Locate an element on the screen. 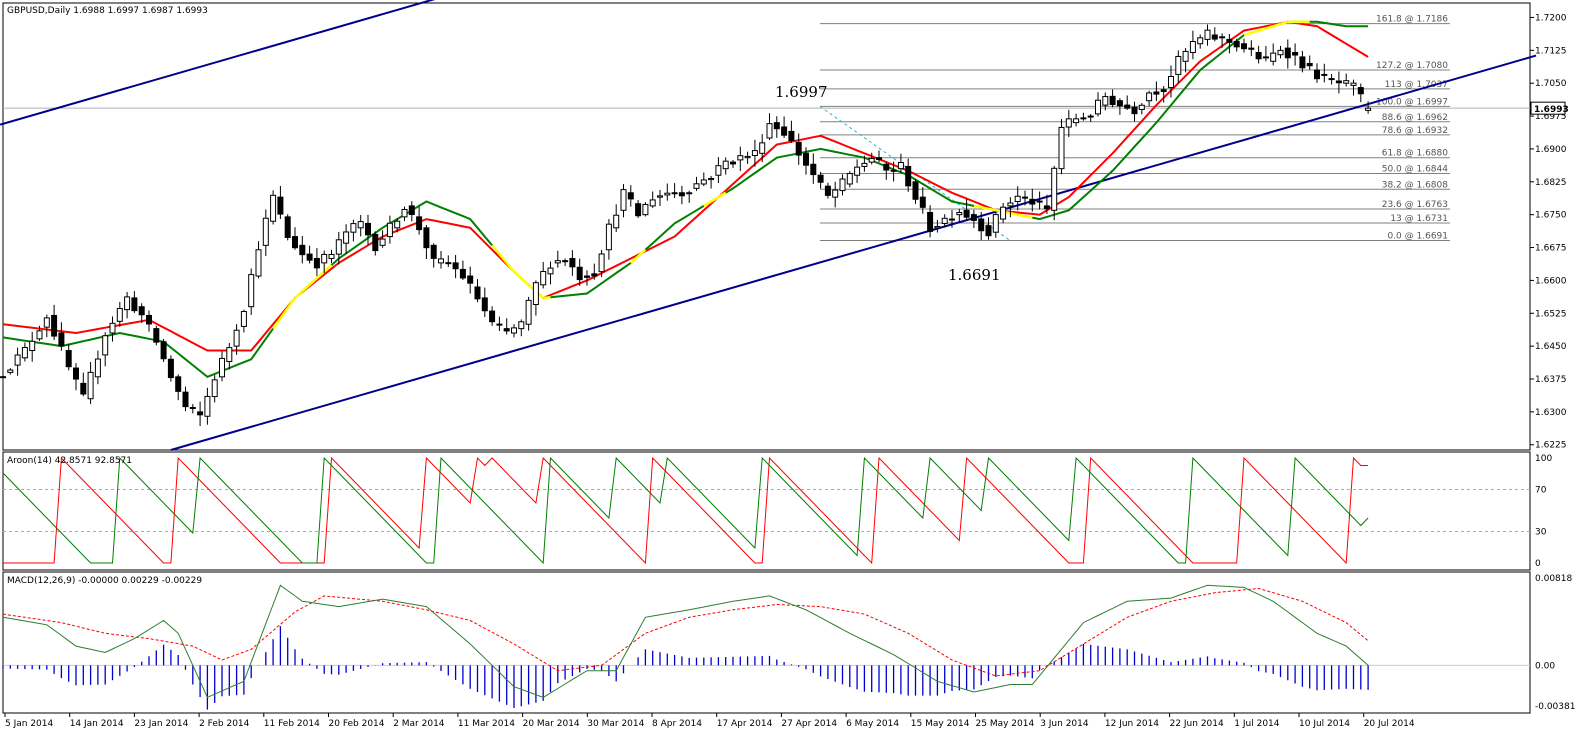 Image resolution: width=1596 pixels, height=749 pixels. fib-level-label: 61.8 @ 1.6880 is located at coordinates (1415, 154).